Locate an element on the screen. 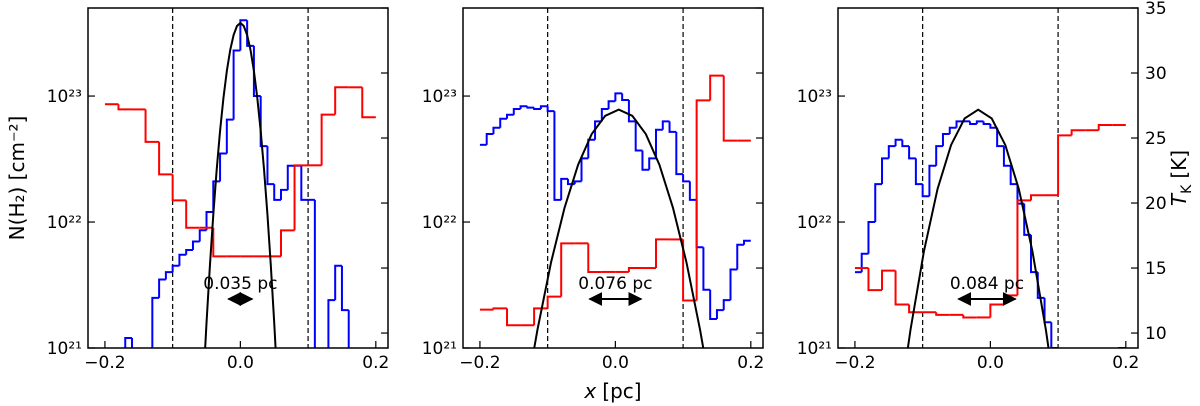  y2-axis-symbol: T is located at coordinates (1179, 199).